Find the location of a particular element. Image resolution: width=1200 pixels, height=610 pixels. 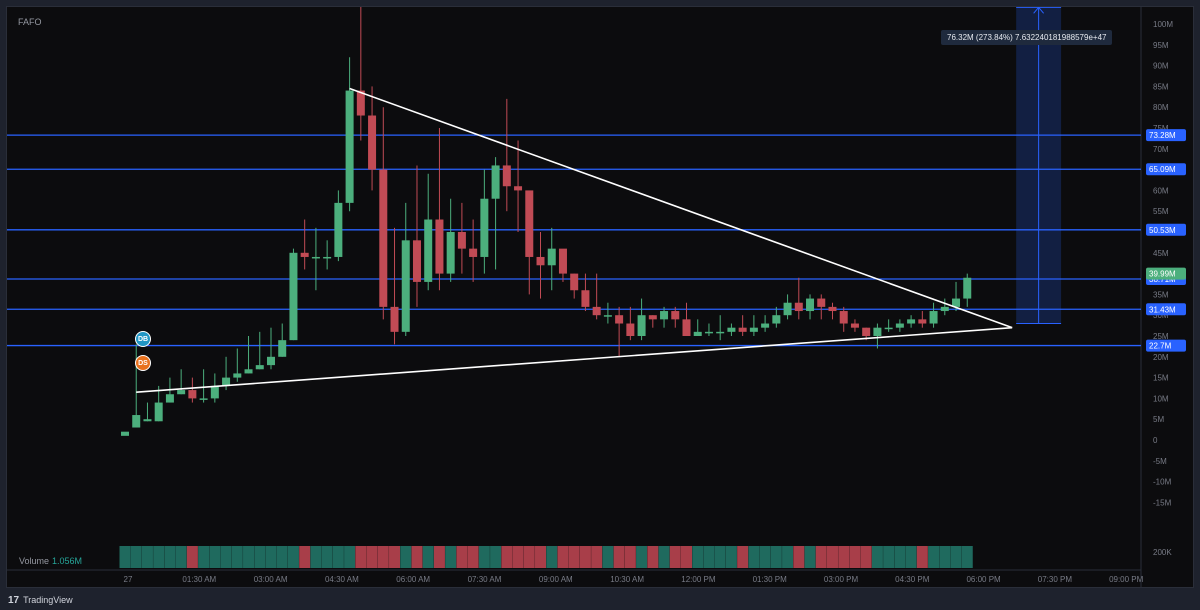

x-tick-label: 06:00 AM is located at coordinates (413, 579).